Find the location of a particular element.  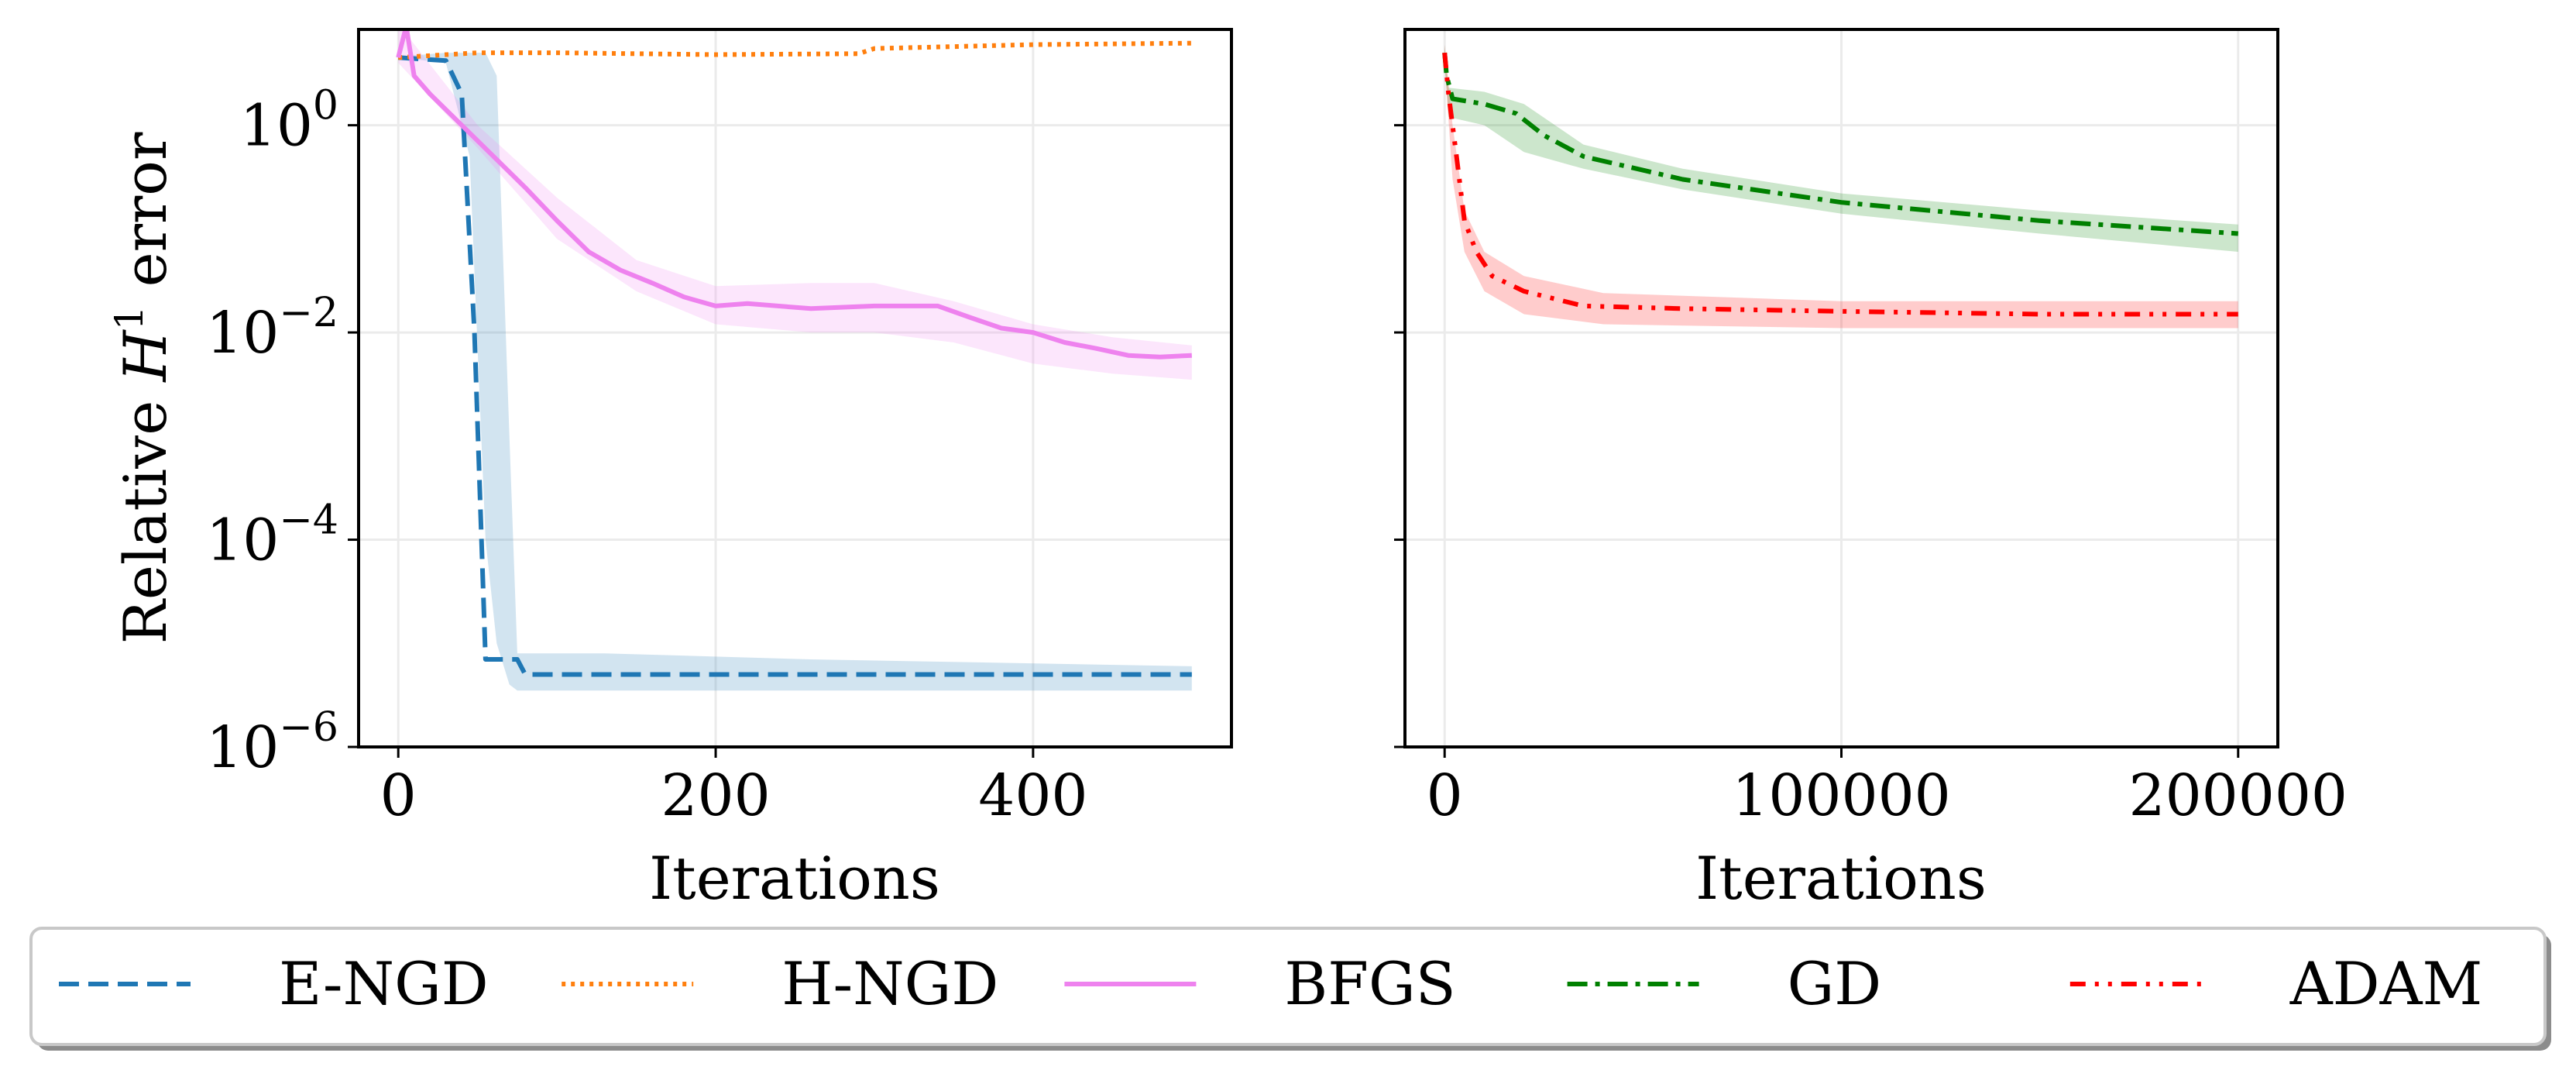

x-tick-label: 200000 is located at coordinates (2238, 795).